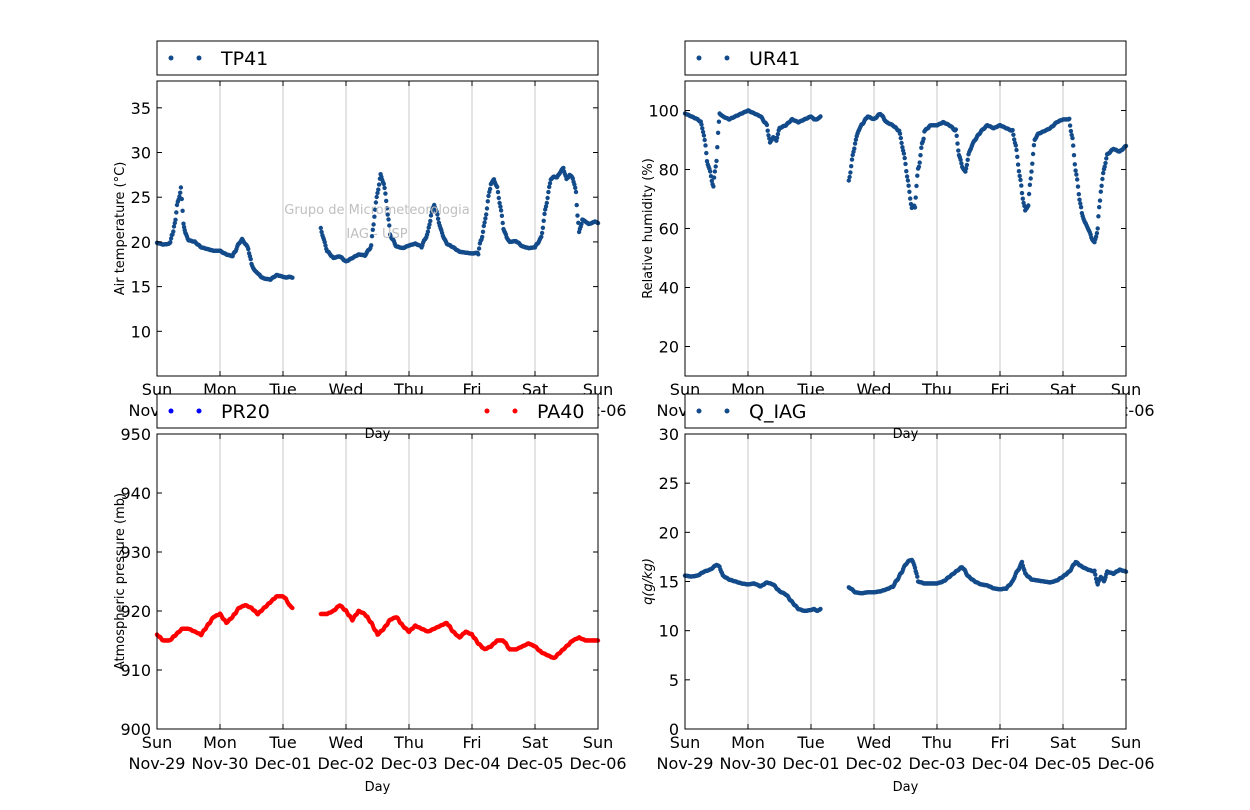 Image resolution: width=1250 pixels, height=810 pixels. Describe the element at coordinates (377, 627) in the screenshot. I see `series-pa40` at that location.